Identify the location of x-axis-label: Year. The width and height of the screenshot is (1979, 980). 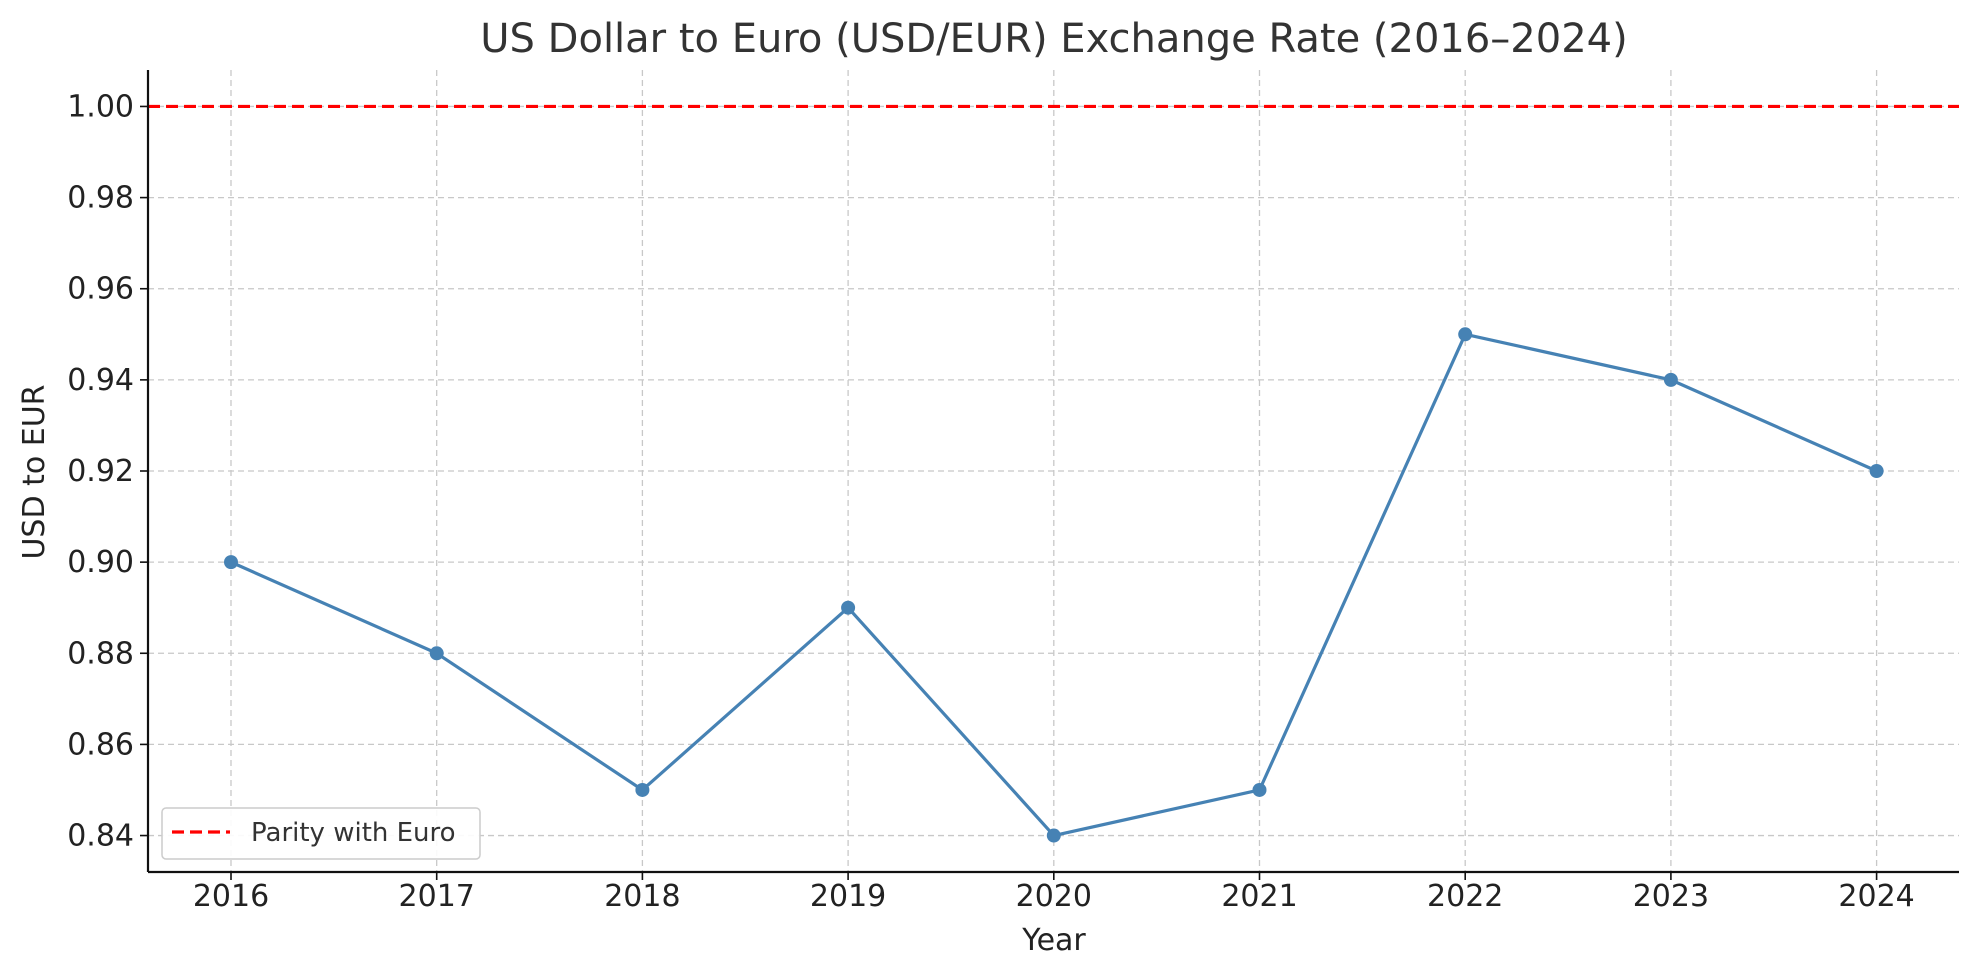
(1053, 940).